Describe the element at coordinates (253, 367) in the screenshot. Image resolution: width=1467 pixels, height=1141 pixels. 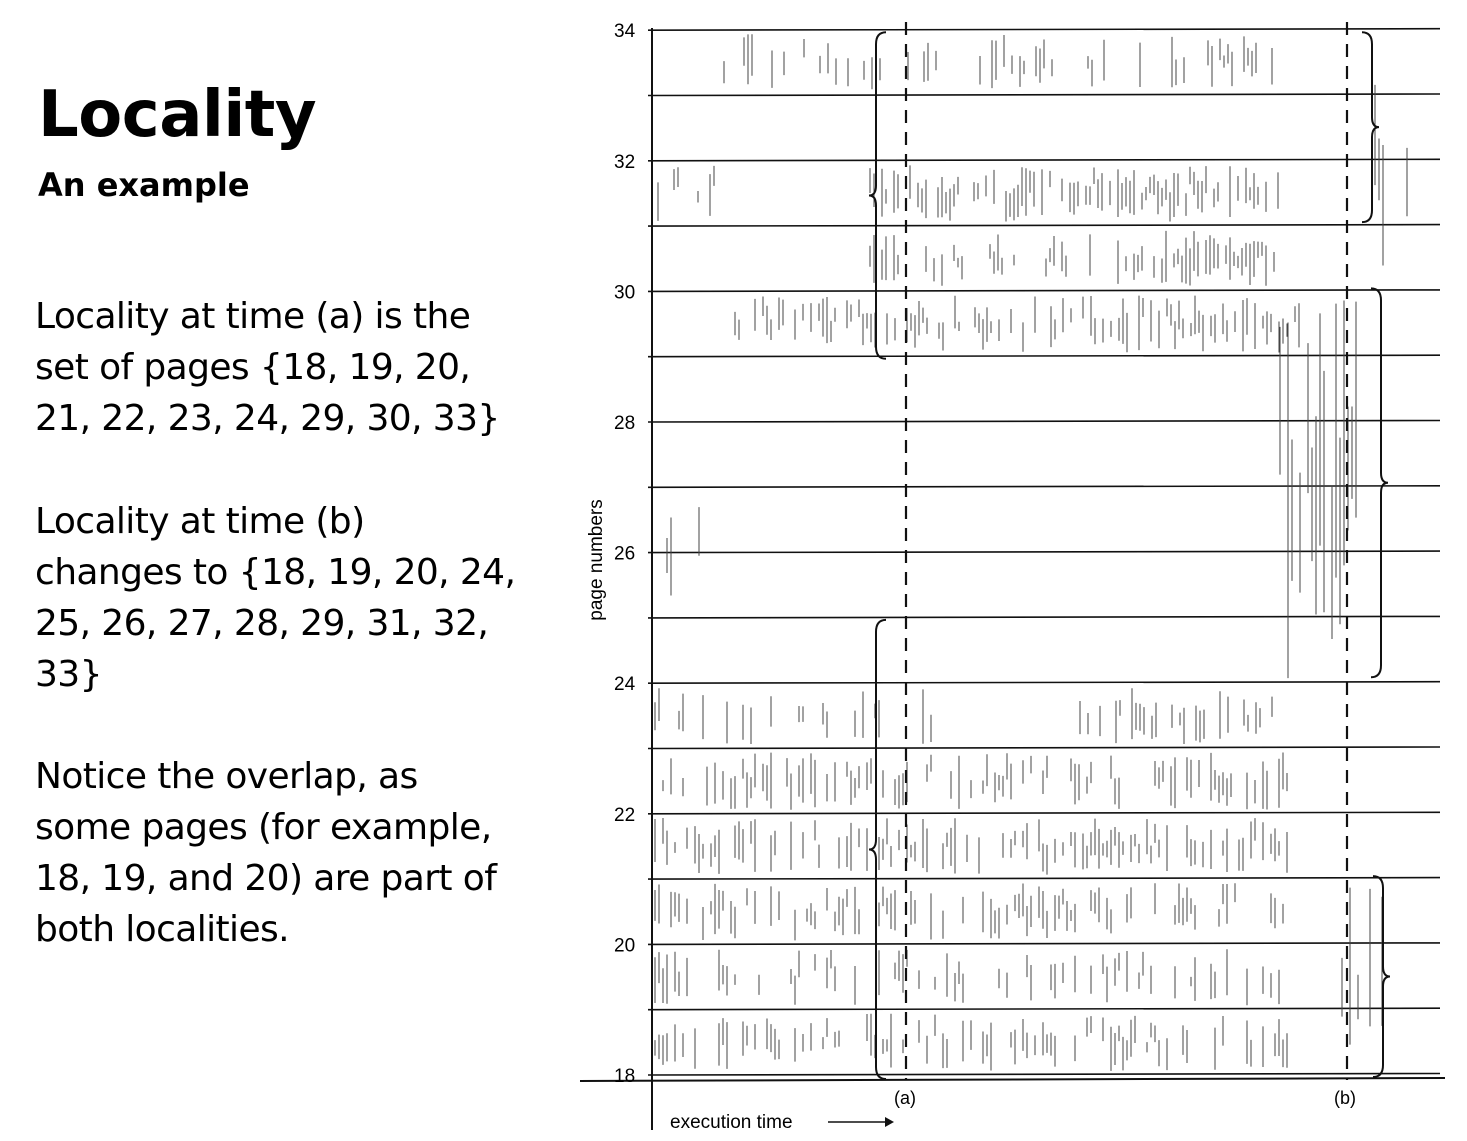
I see `text-line: set of pages {18, 19, 20,` at that location.